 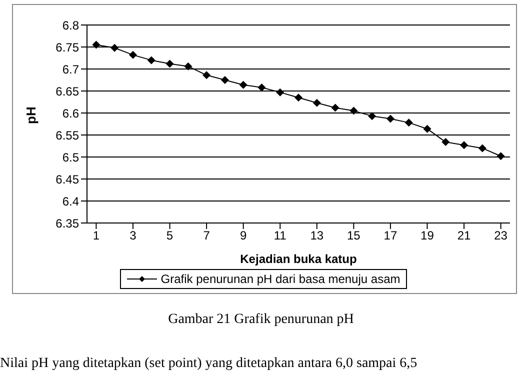 I want to click on x-tick-label: 9, so click(x=243, y=235).